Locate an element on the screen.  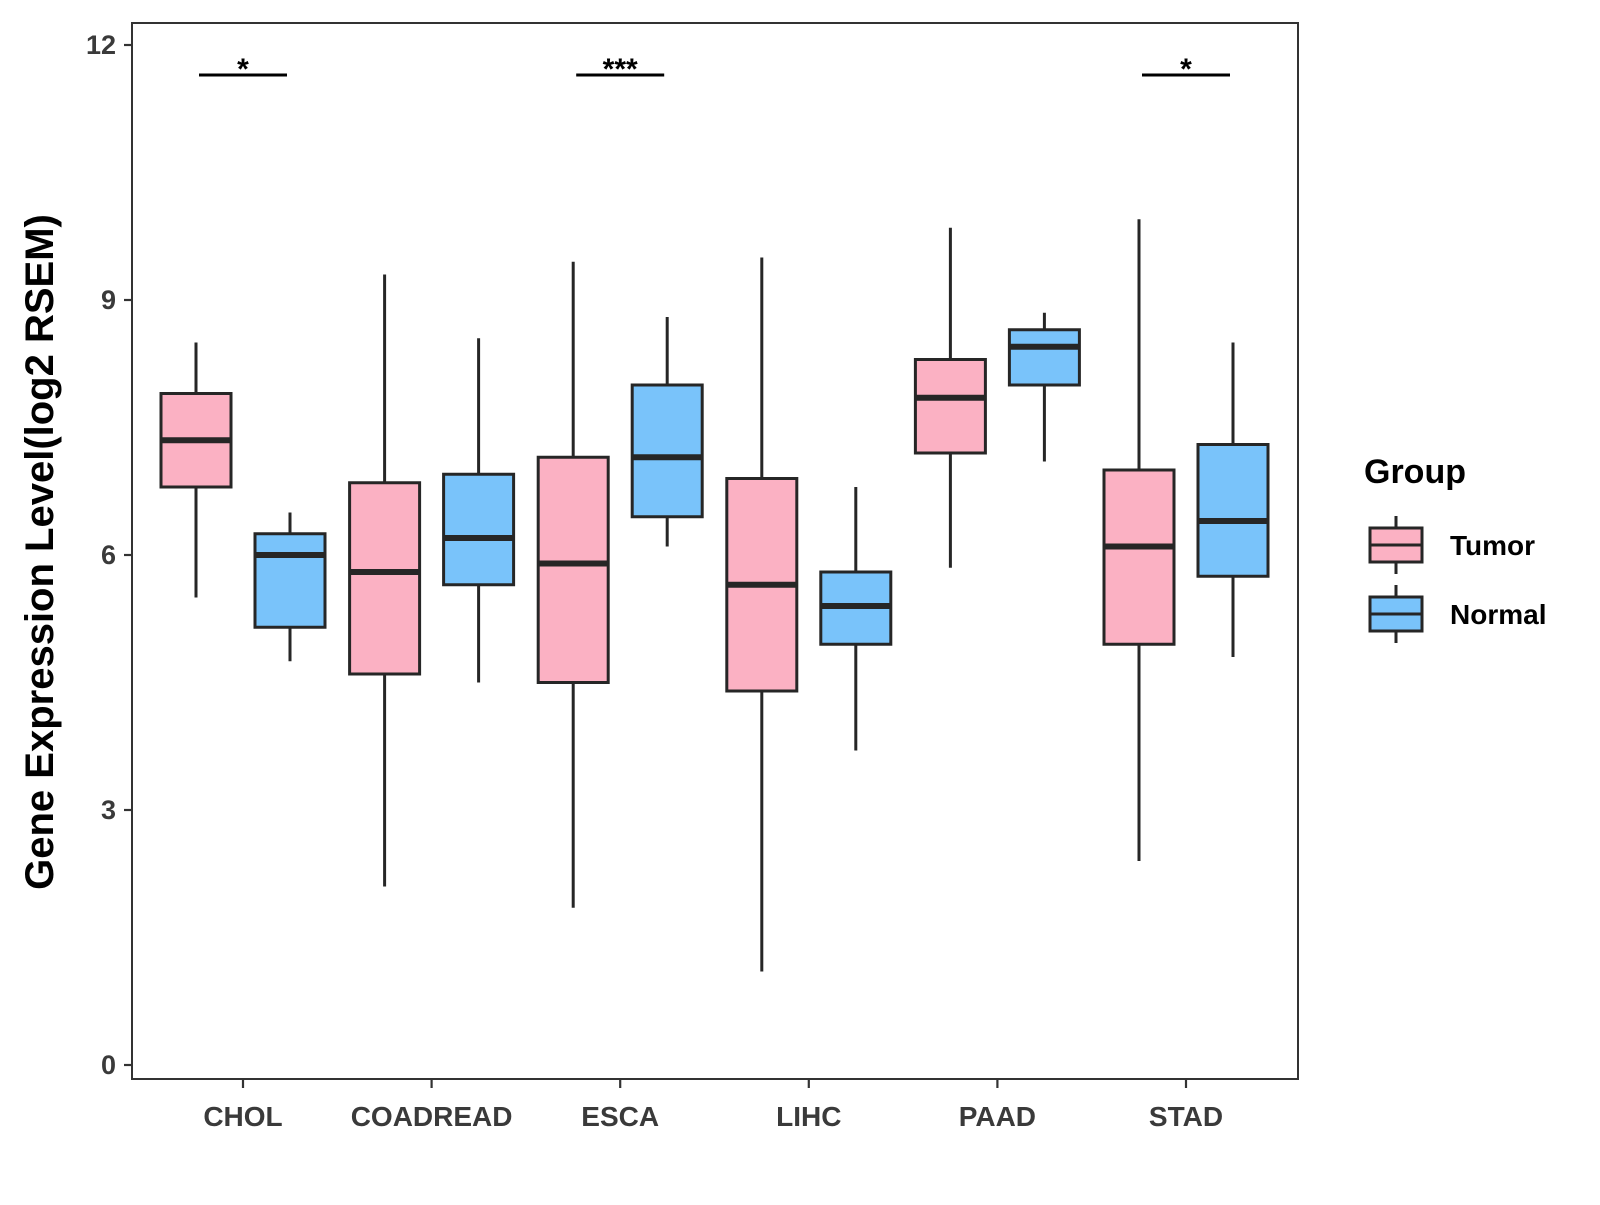
y-tick-label: 0 is located at coordinates (108, 1065).